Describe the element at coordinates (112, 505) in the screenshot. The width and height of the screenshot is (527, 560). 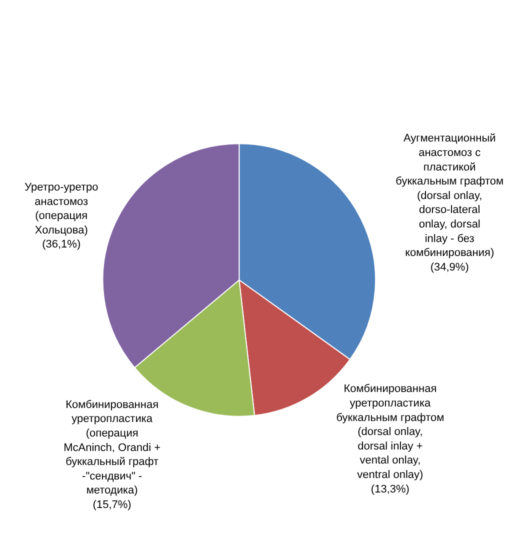
I see `data-label: (15,7%)` at that location.